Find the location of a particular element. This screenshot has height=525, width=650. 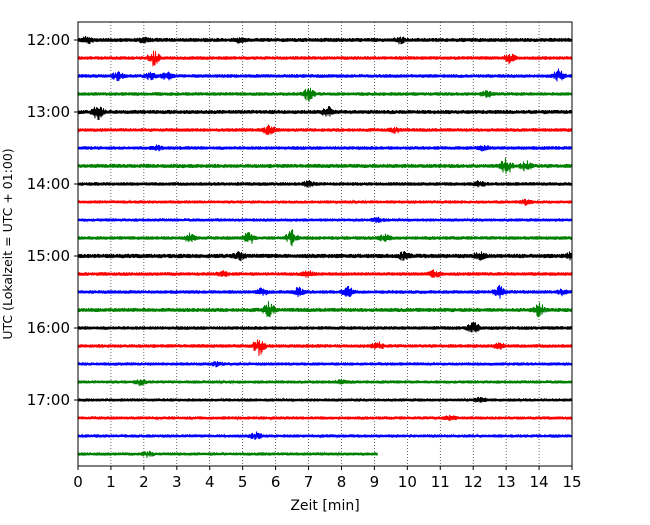

x-tick-label: 0 is located at coordinates (78, 482).